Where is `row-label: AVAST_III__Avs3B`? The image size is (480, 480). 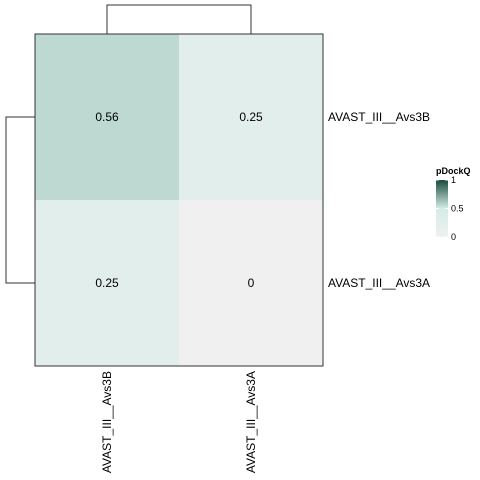
row-label: AVAST_III__Avs3B is located at coordinates (379, 117).